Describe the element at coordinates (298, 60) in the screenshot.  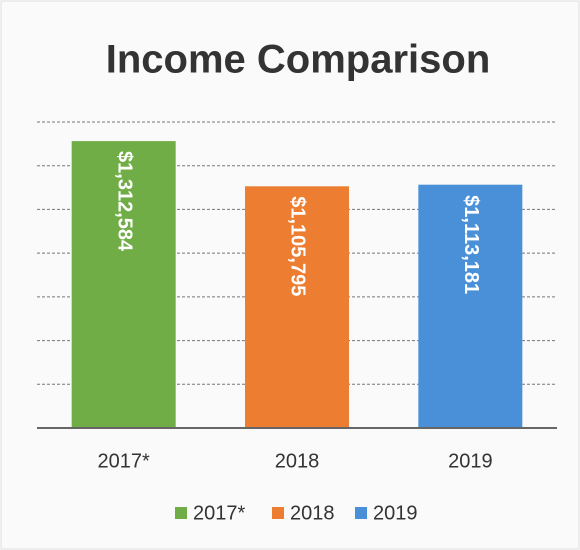
I see `chart-title: Income Comparison` at that location.